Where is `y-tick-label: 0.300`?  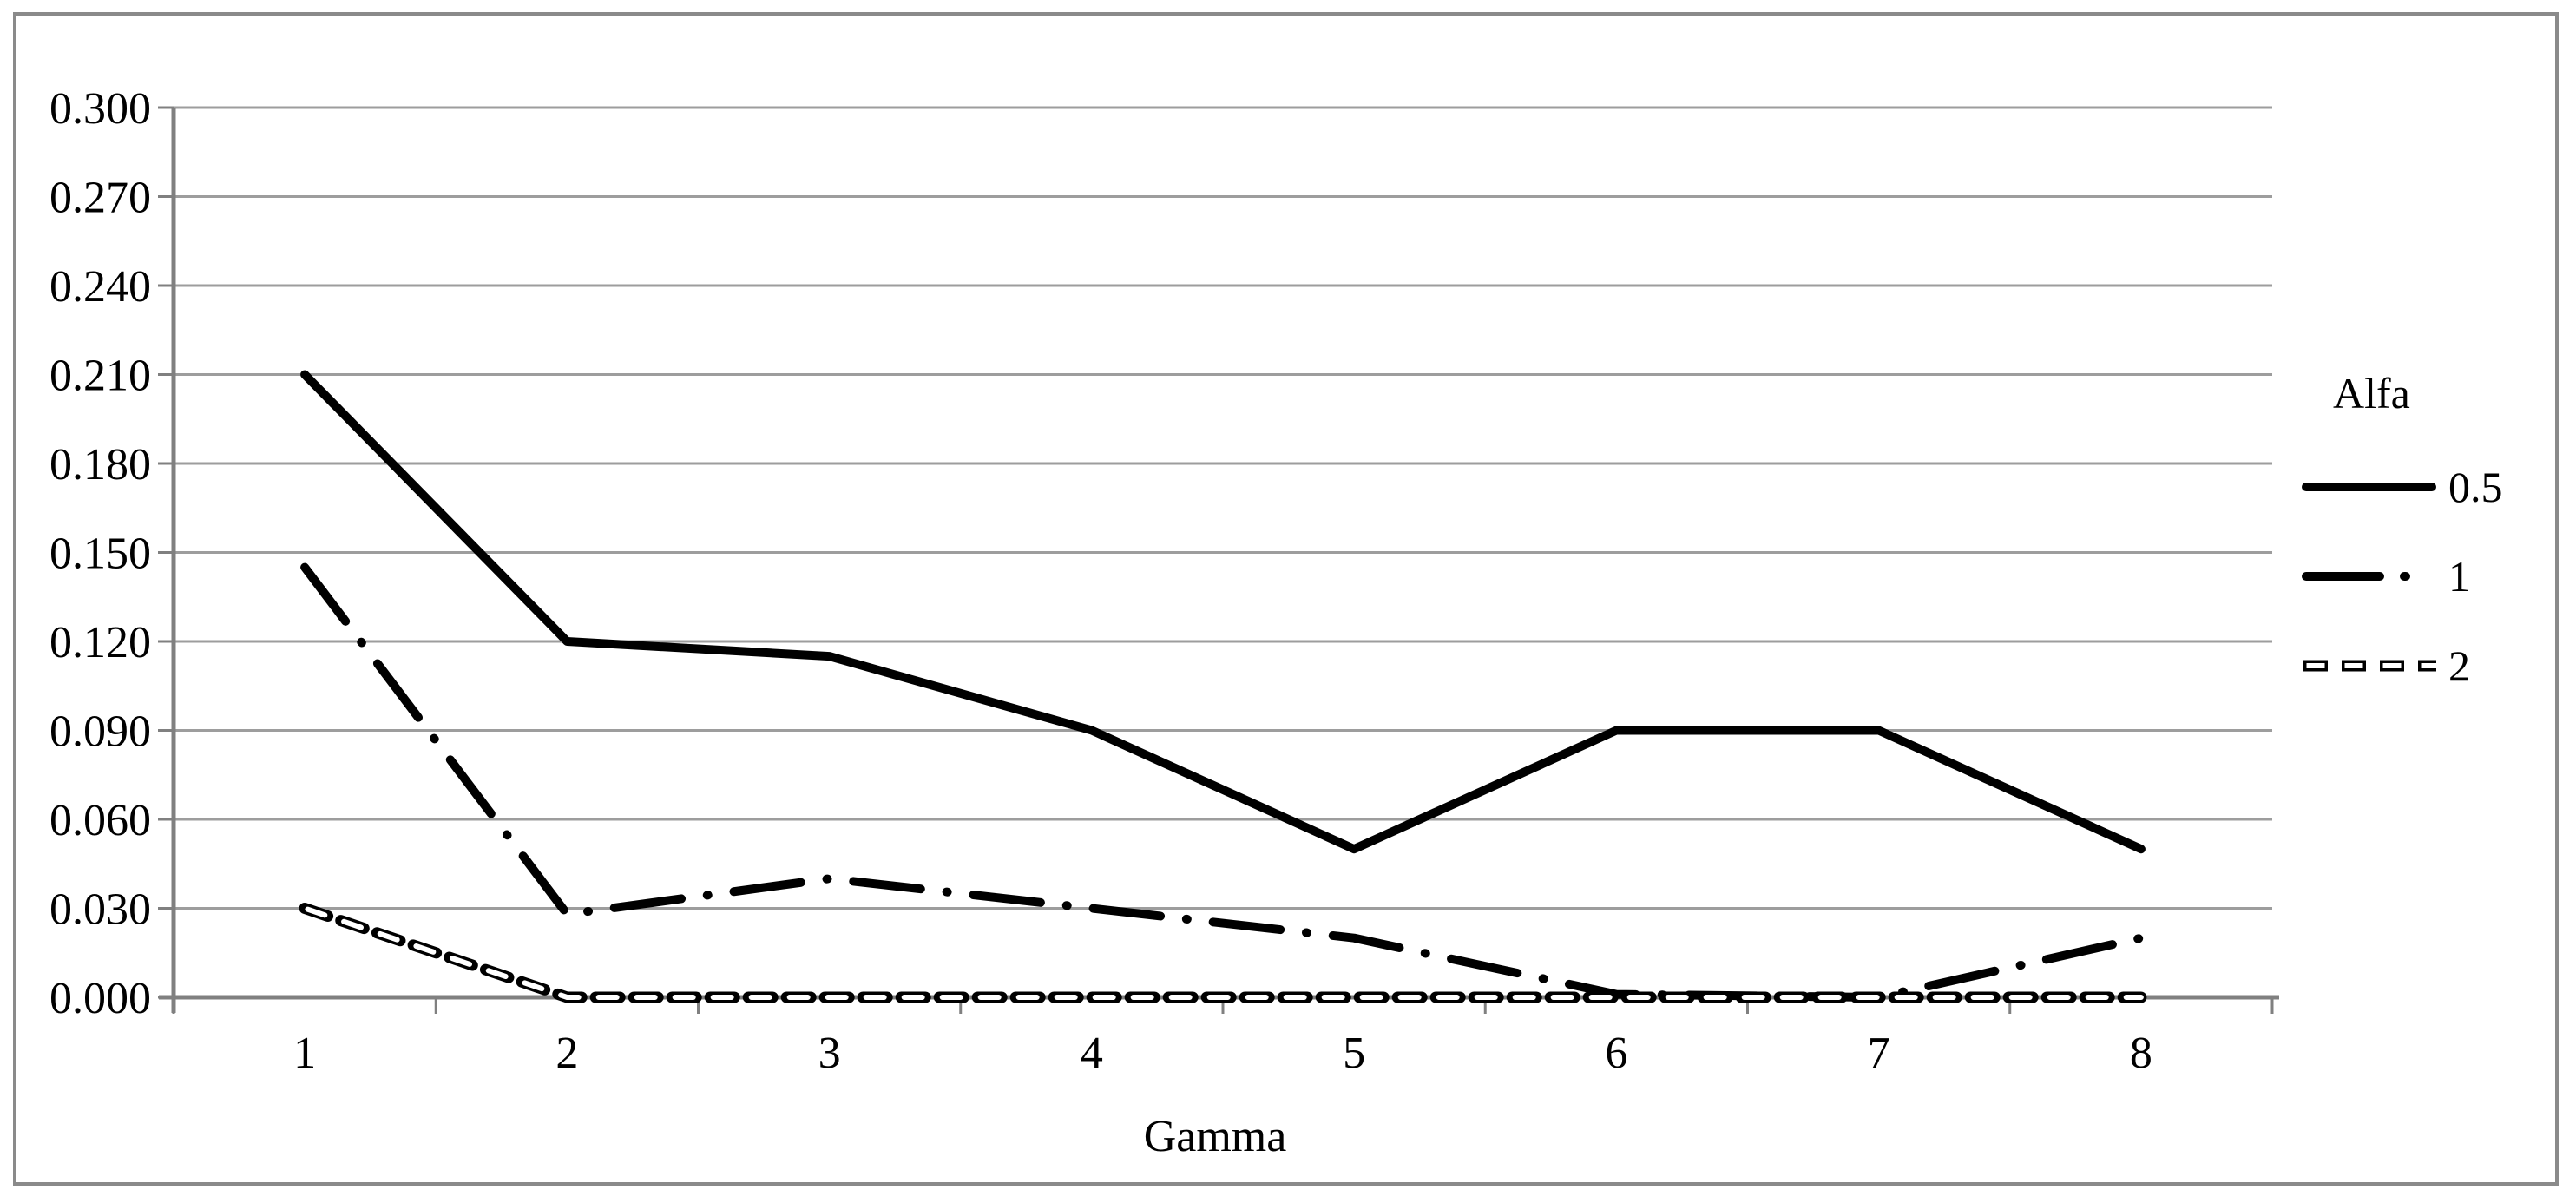 y-tick-label: 0.300 is located at coordinates (100, 109).